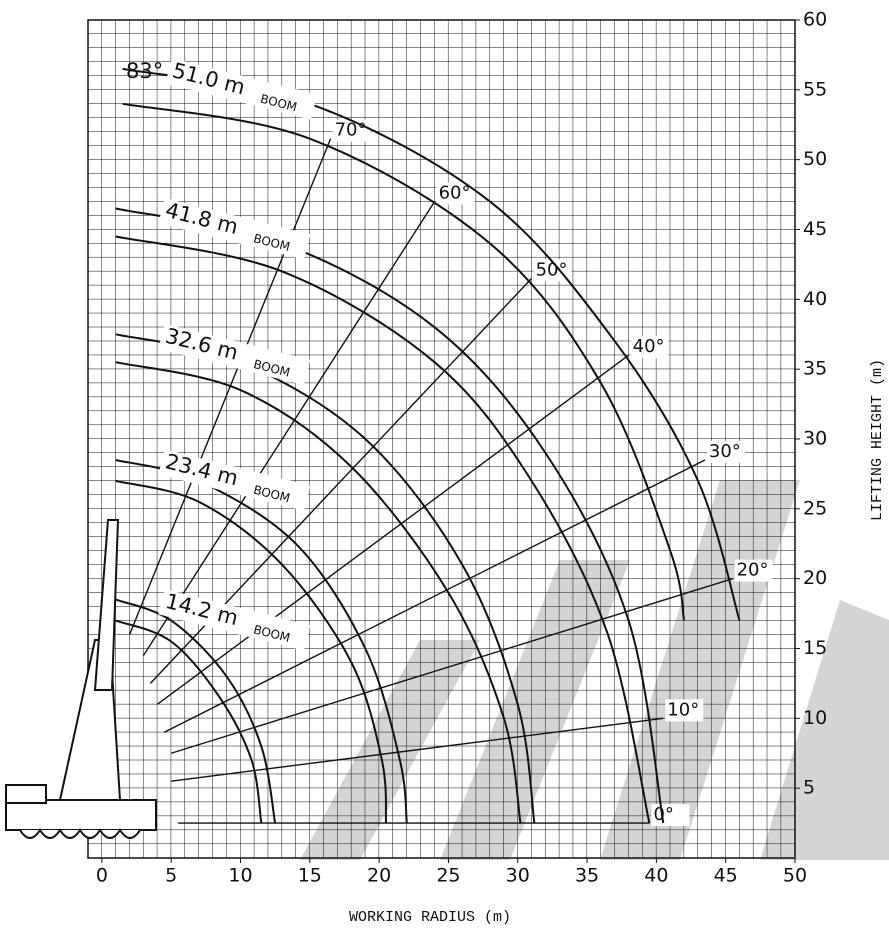  What do you see at coordinates (809, 788) in the screenshot?
I see `y-tick-label: 5` at bounding box center [809, 788].